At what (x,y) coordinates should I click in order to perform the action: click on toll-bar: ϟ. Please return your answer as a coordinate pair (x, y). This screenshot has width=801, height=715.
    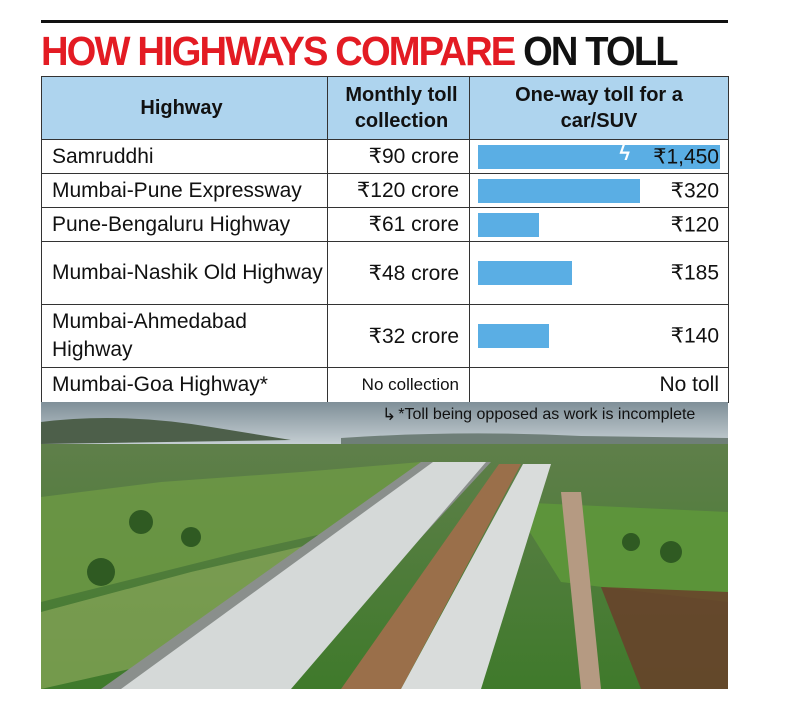
    Looking at the image, I should click on (599, 155).